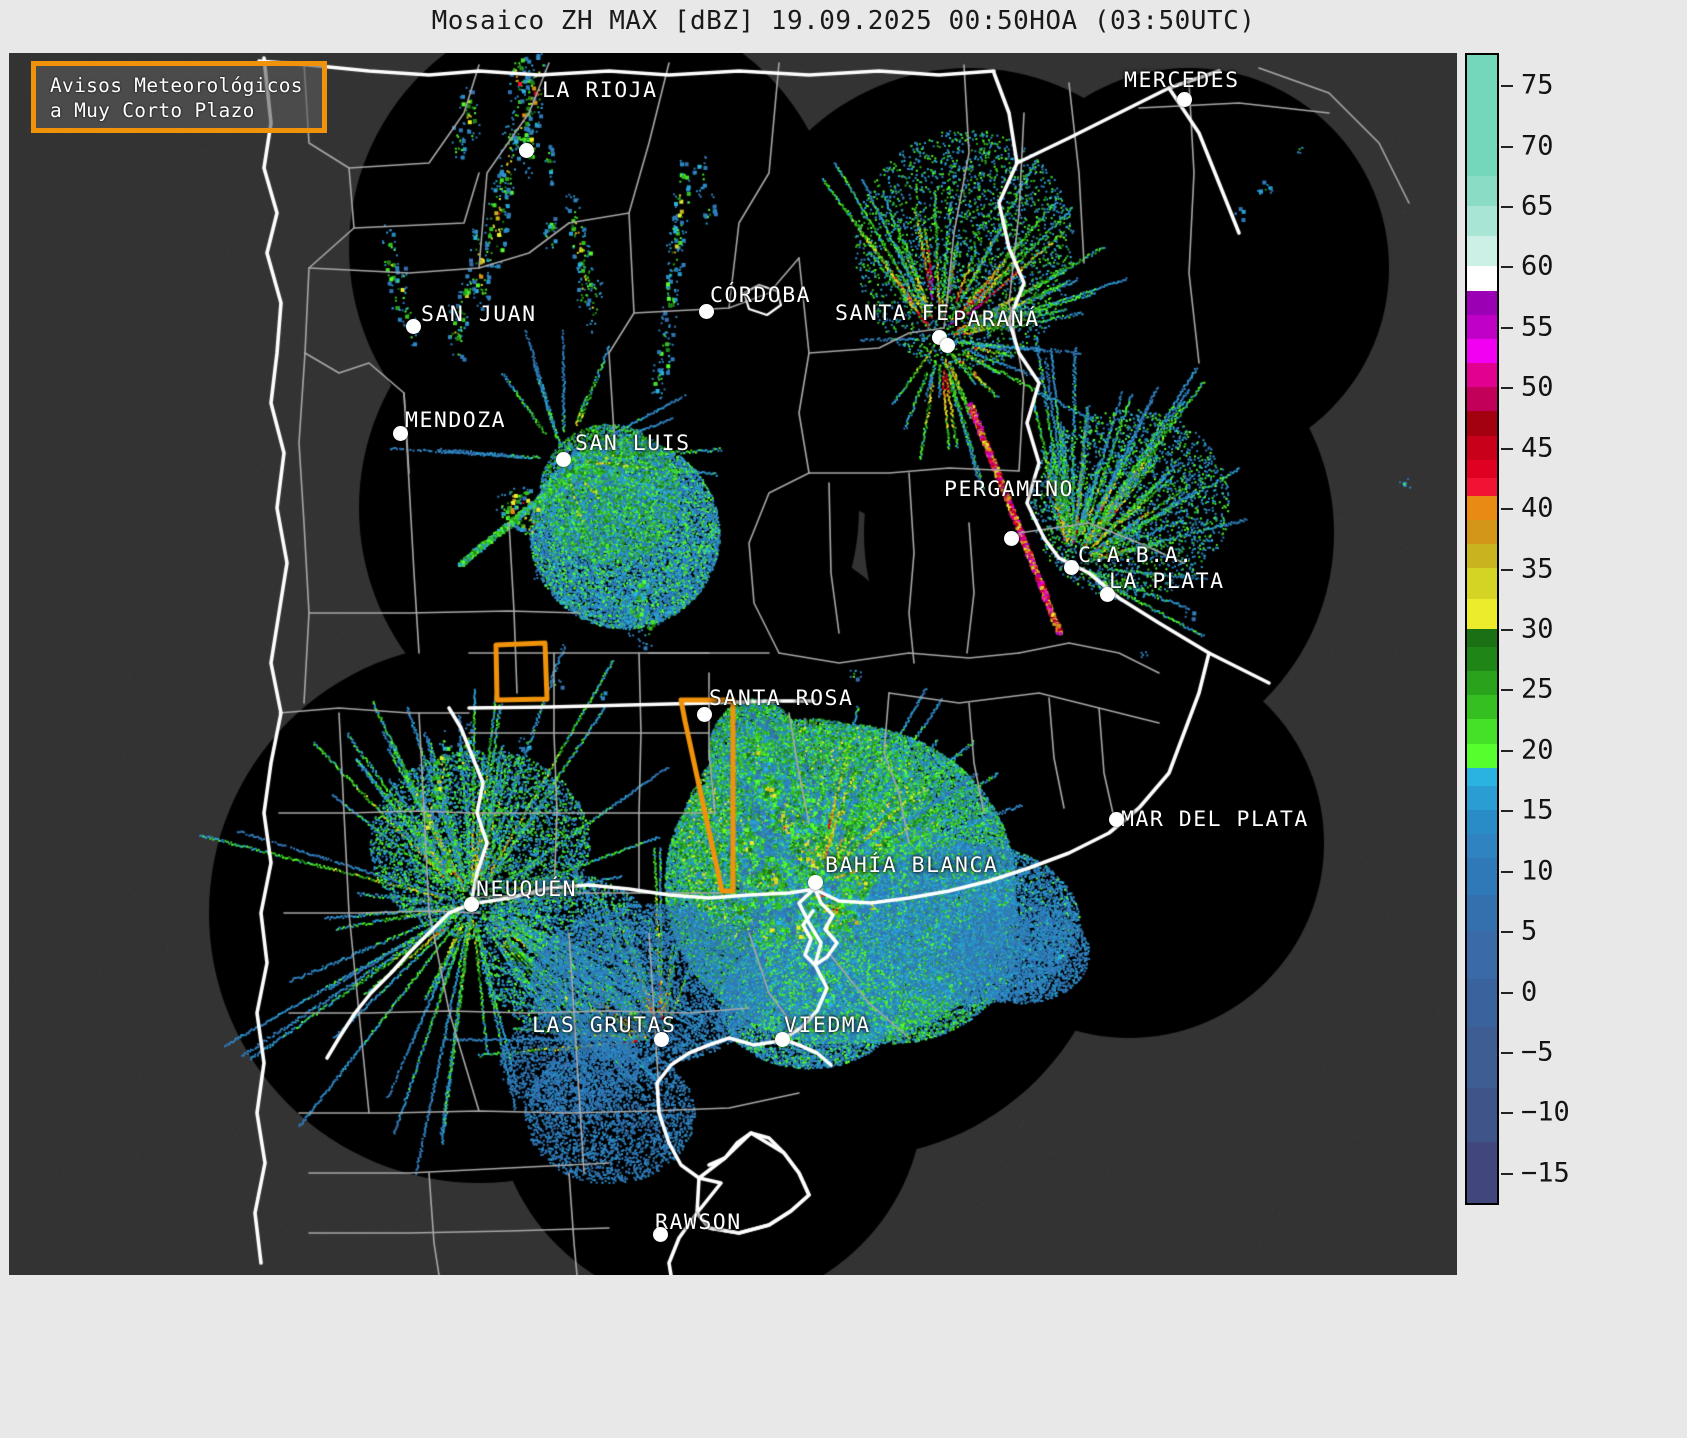 Image resolution: width=1687 pixels, height=1438 pixels. Describe the element at coordinates (1545, 1173) in the screenshot. I see `colorbar-tick-label: −15` at that location.